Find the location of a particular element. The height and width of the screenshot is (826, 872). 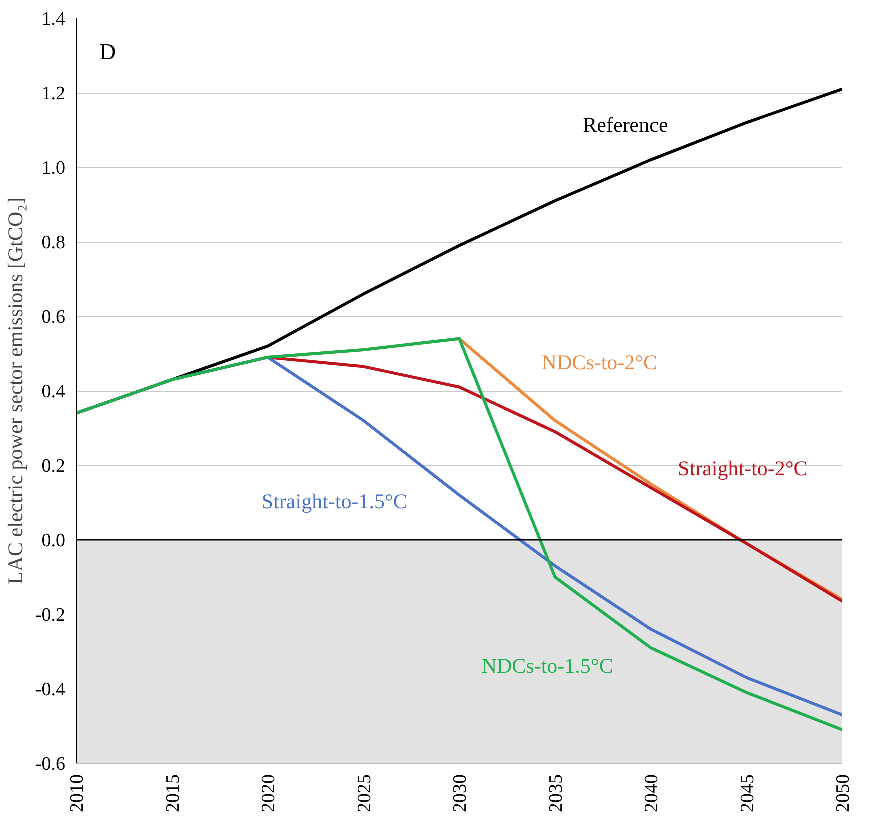

x-tick-label: 2020 is located at coordinates (269, 793).